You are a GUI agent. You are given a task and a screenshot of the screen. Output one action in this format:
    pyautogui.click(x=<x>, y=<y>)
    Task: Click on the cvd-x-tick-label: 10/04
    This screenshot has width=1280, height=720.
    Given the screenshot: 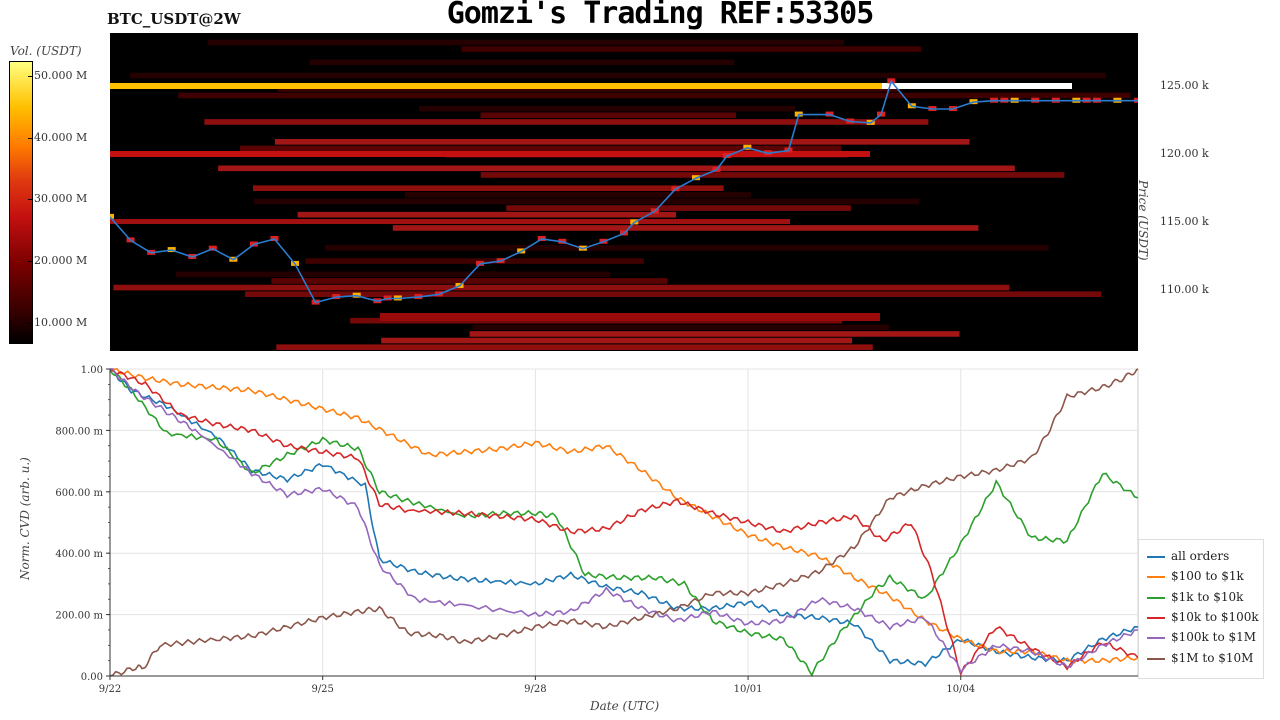 What is the action you would take?
    pyautogui.click(x=960, y=689)
    